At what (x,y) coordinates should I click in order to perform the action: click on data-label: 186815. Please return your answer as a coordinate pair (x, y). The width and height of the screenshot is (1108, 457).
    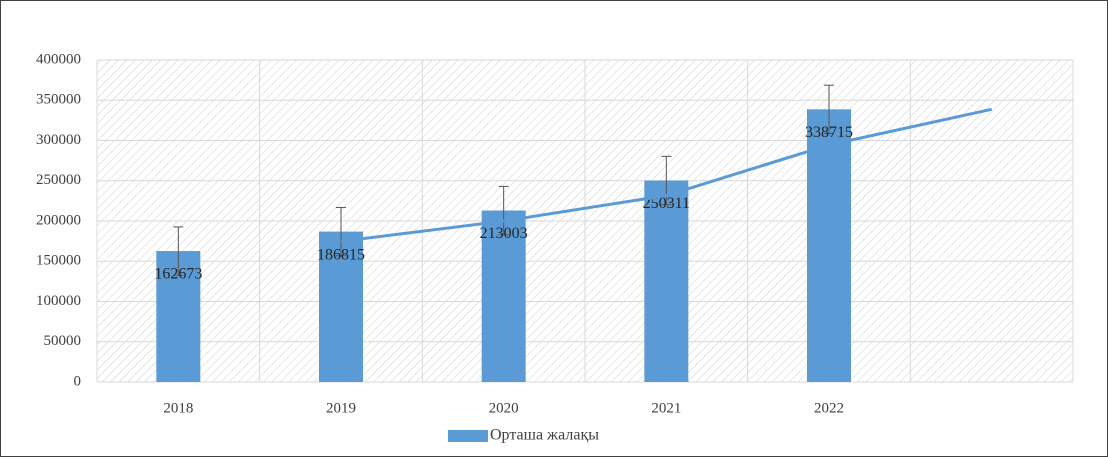
    Looking at the image, I should click on (341, 254).